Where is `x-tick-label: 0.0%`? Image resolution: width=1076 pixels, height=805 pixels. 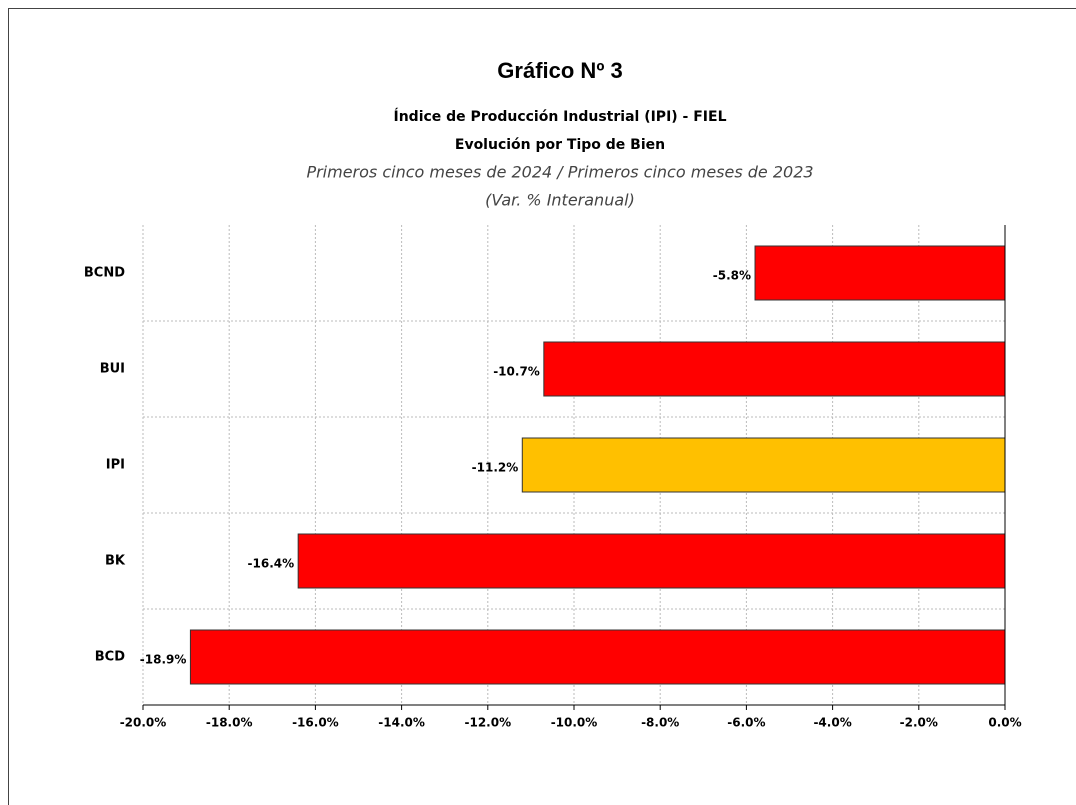
x-tick-label: 0.0% is located at coordinates (1004, 723).